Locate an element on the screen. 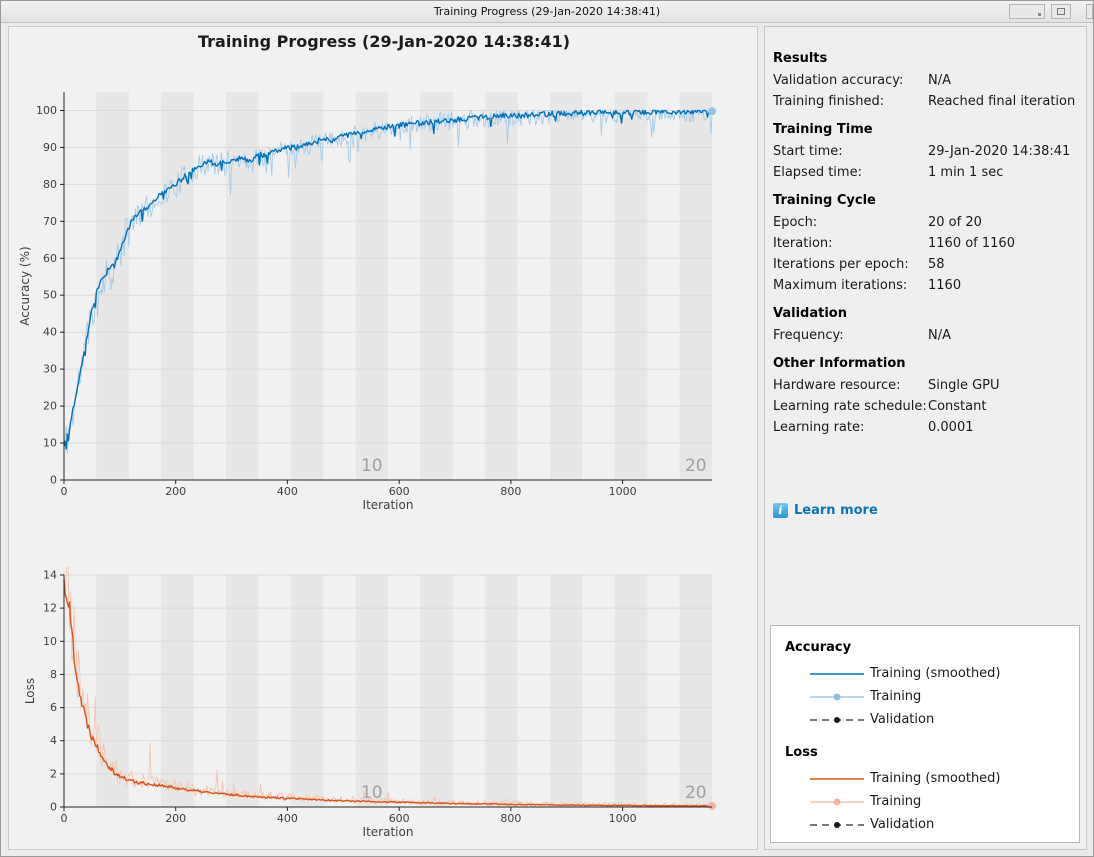  learn-more-link: i Learn more is located at coordinates (825, 510).